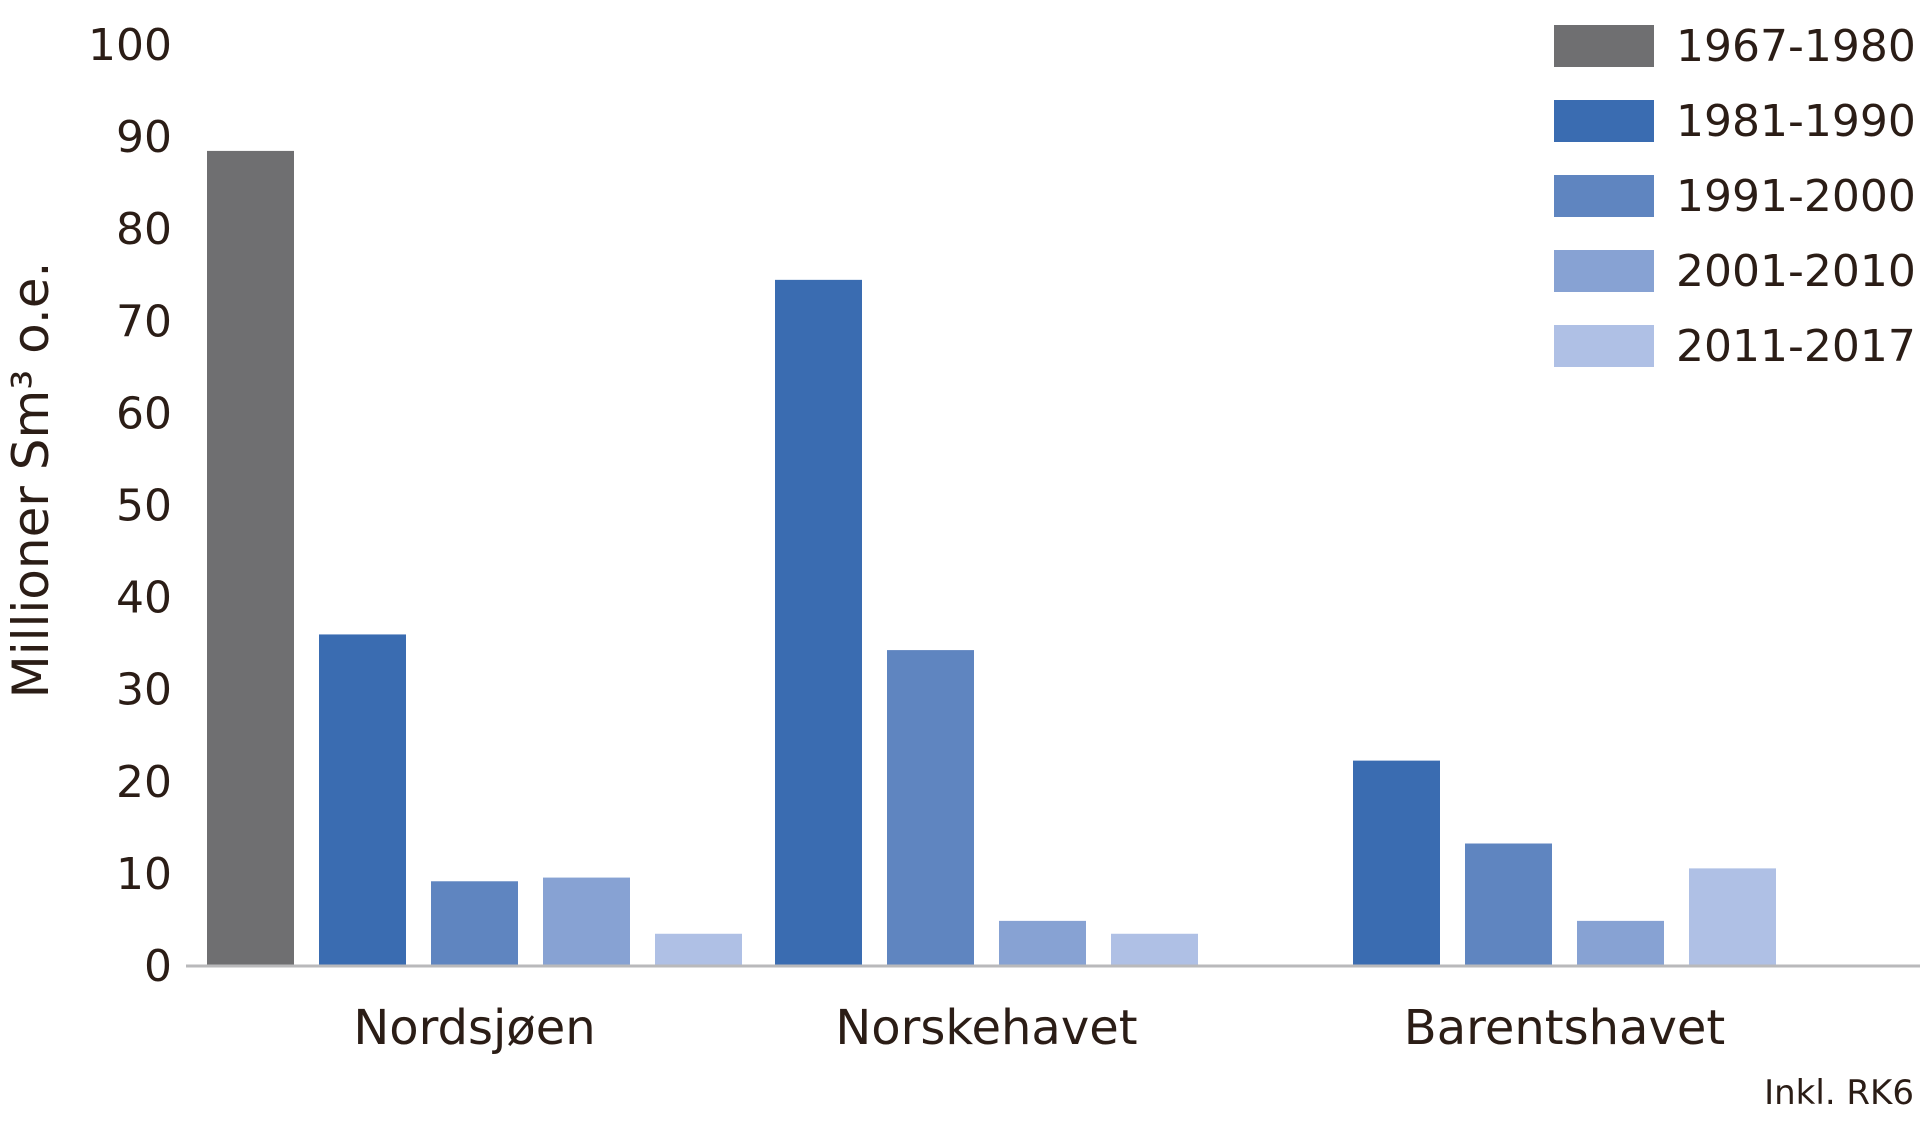 The width and height of the screenshot is (1920, 1122). What do you see at coordinates (818, 623) in the screenshot?
I see `bar-1981-1990-Norskehavet` at bounding box center [818, 623].